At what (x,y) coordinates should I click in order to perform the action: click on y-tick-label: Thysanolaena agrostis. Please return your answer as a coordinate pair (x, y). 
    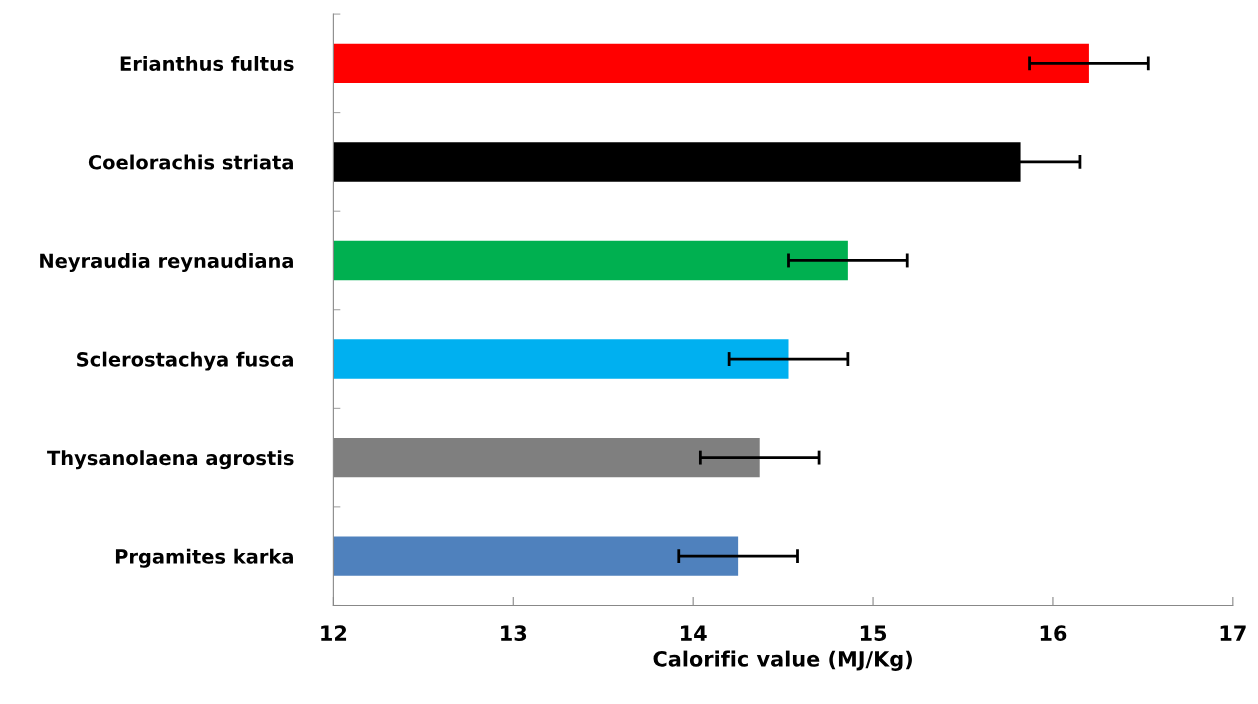
    Looking at the image, I should click on (170, 460).